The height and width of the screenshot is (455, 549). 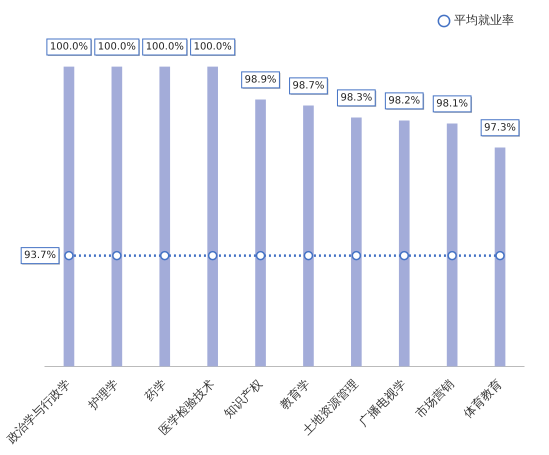 I want to click on x-tick-label: 政治学与行政学, so click(x=39, y=411).